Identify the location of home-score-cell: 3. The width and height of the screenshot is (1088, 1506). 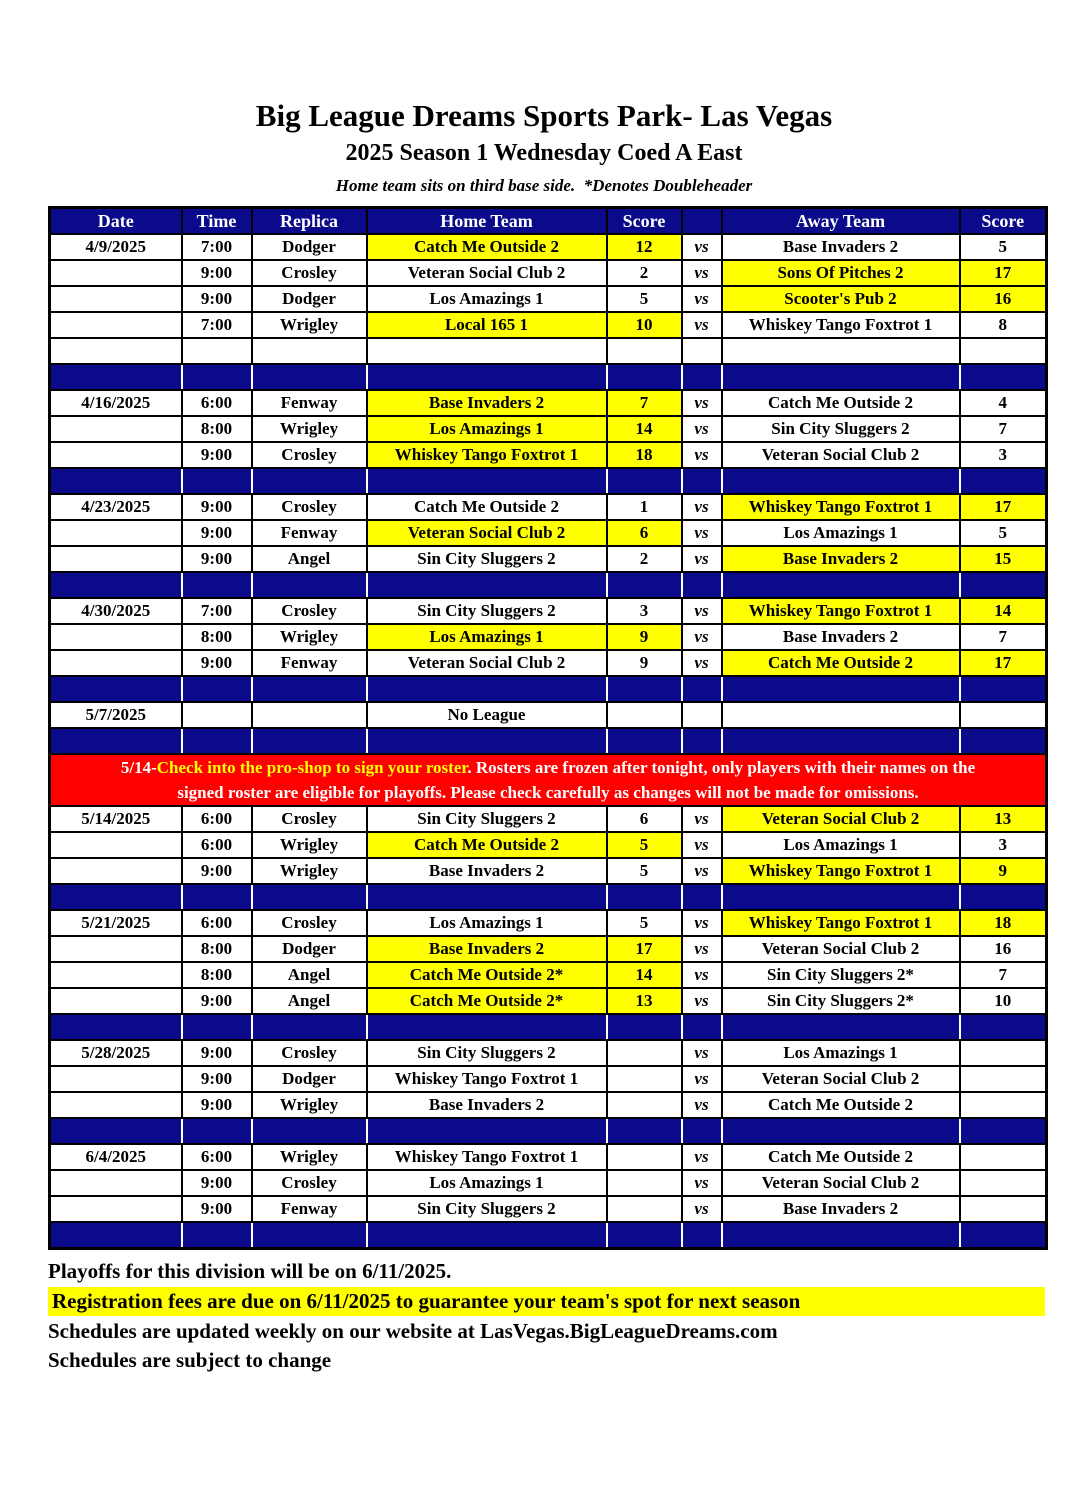
(644, 611).